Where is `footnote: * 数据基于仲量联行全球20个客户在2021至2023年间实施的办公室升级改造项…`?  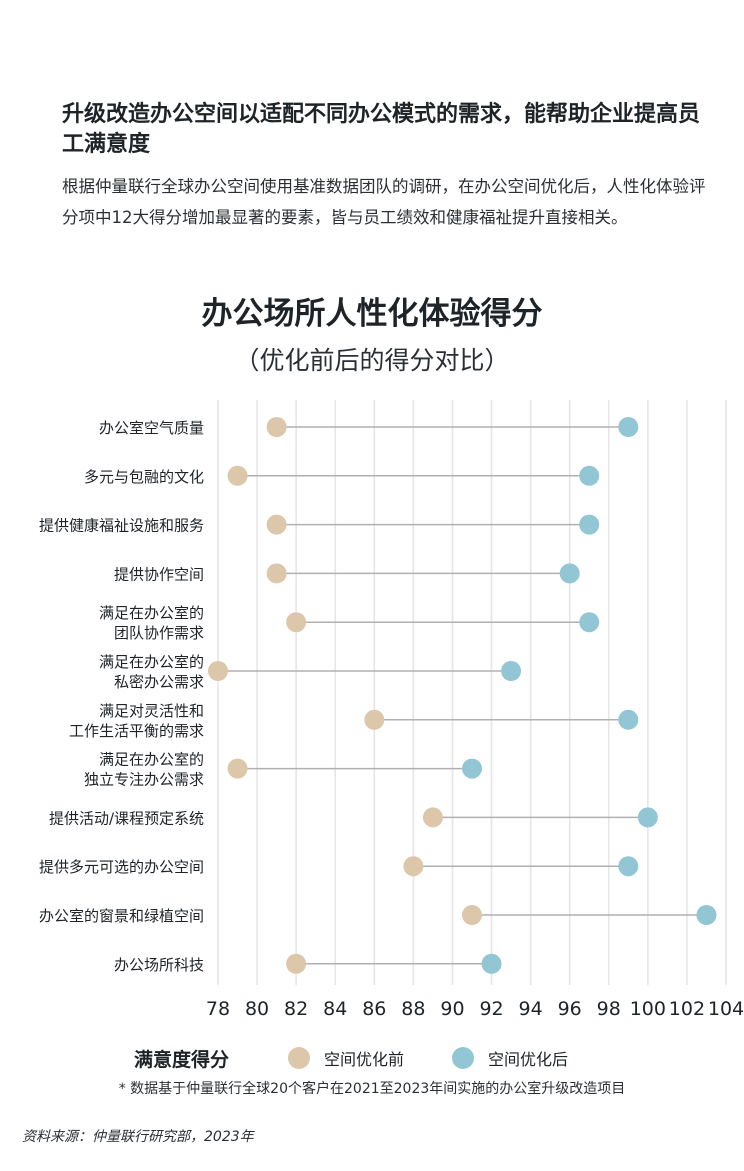
footnote: * 数据基于仲量联行全球20个客户在2021至2023年间实施的办公室升级改造项… is located at coordinates (372, 1089).